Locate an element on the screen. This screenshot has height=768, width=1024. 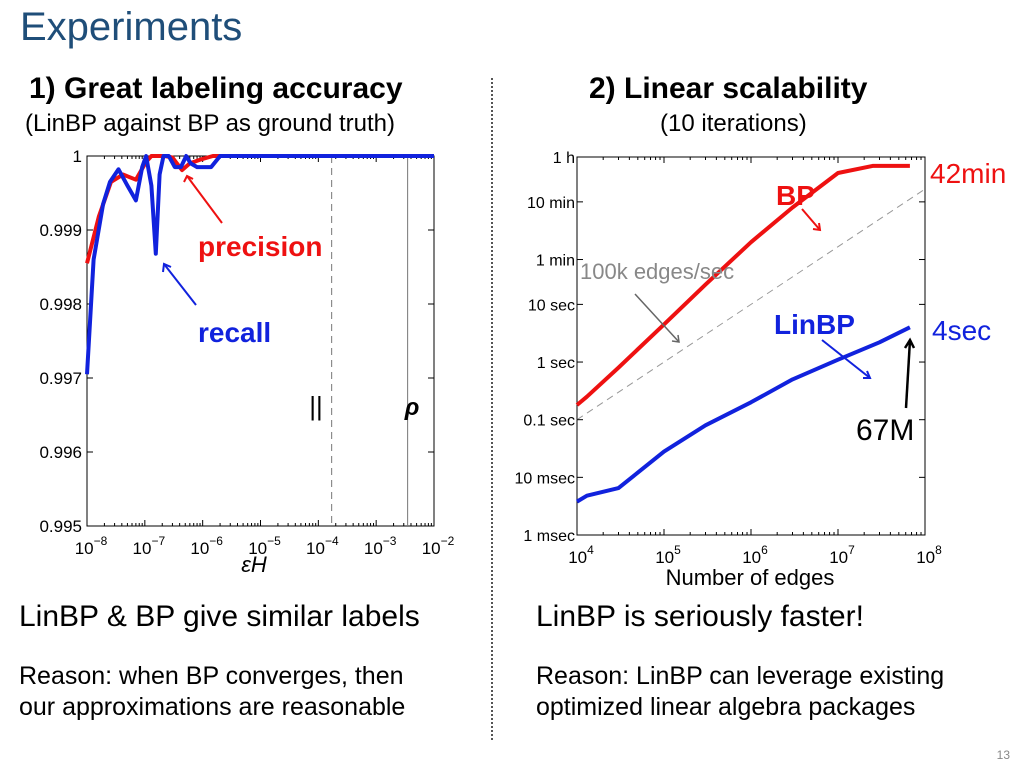
size-arrow is located at coordinates (908, 374).